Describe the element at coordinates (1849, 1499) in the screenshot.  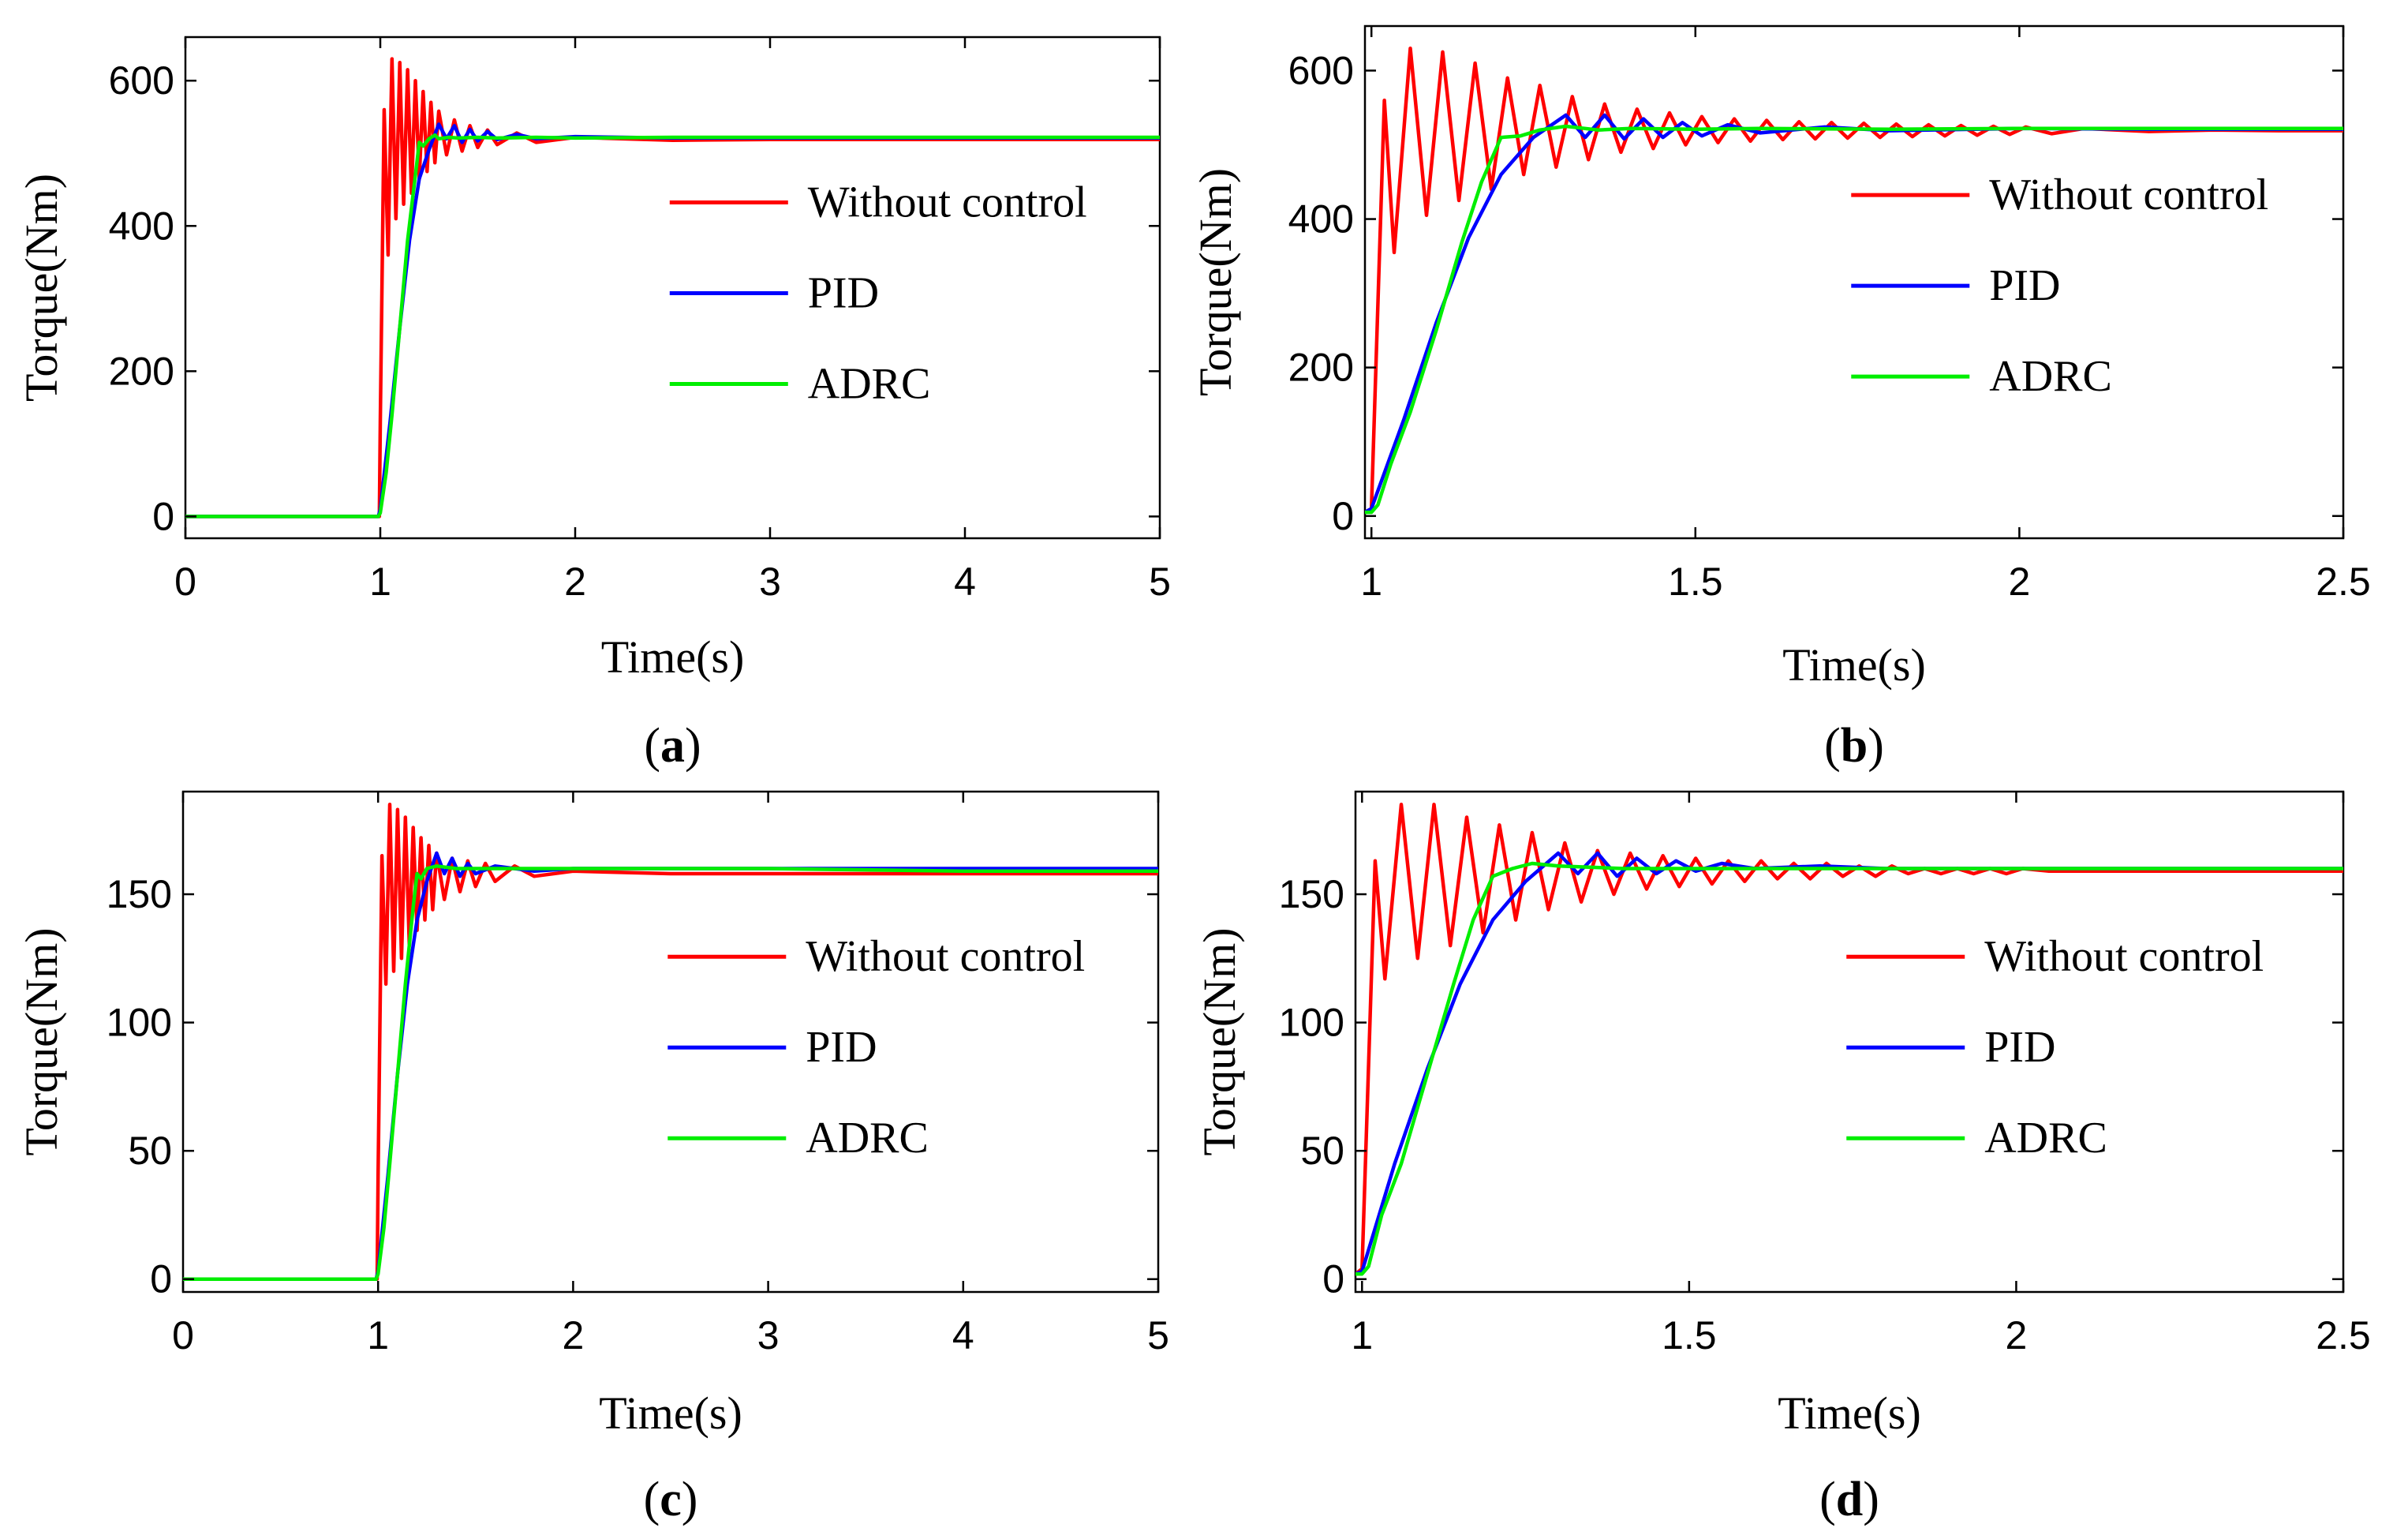
I see `panel-caption: (d)` at that location.